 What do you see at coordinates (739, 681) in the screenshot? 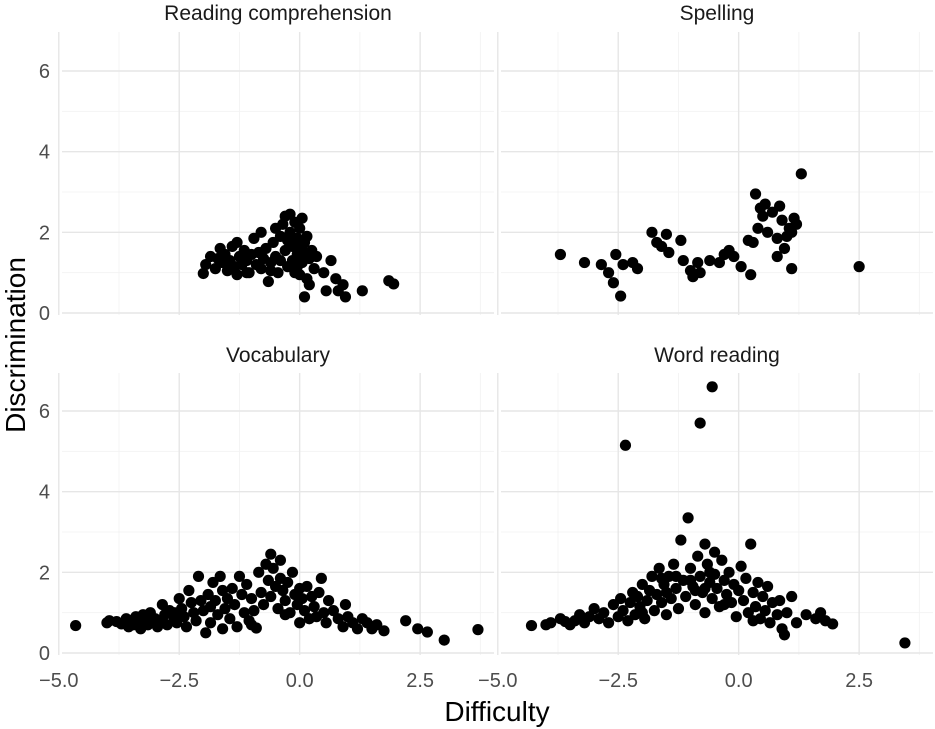
I see `x-tick-label: 0.0` at bounding box center [739, 681].